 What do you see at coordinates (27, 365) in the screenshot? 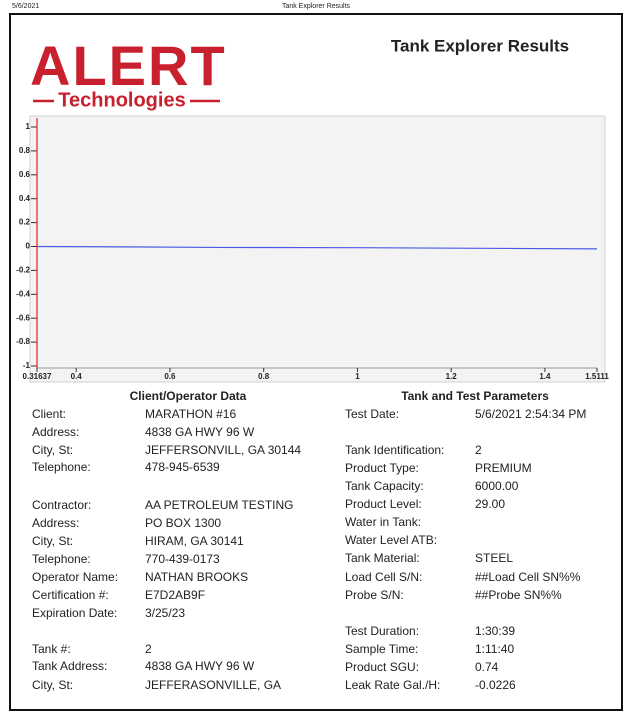
I see `y-tick-label: -1` at bounding box center [27, 365].